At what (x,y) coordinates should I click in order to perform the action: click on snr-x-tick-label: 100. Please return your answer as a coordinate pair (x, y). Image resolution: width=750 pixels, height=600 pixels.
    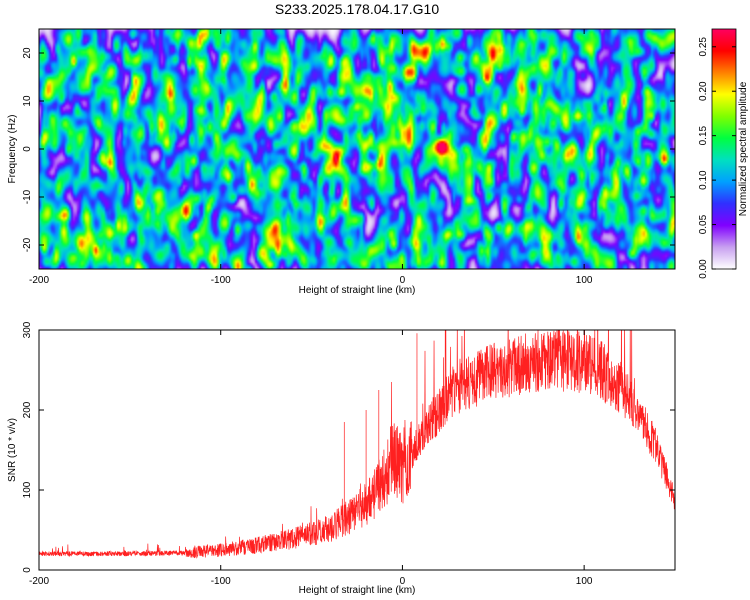
    Looking at the image, I should click on (584, 581).